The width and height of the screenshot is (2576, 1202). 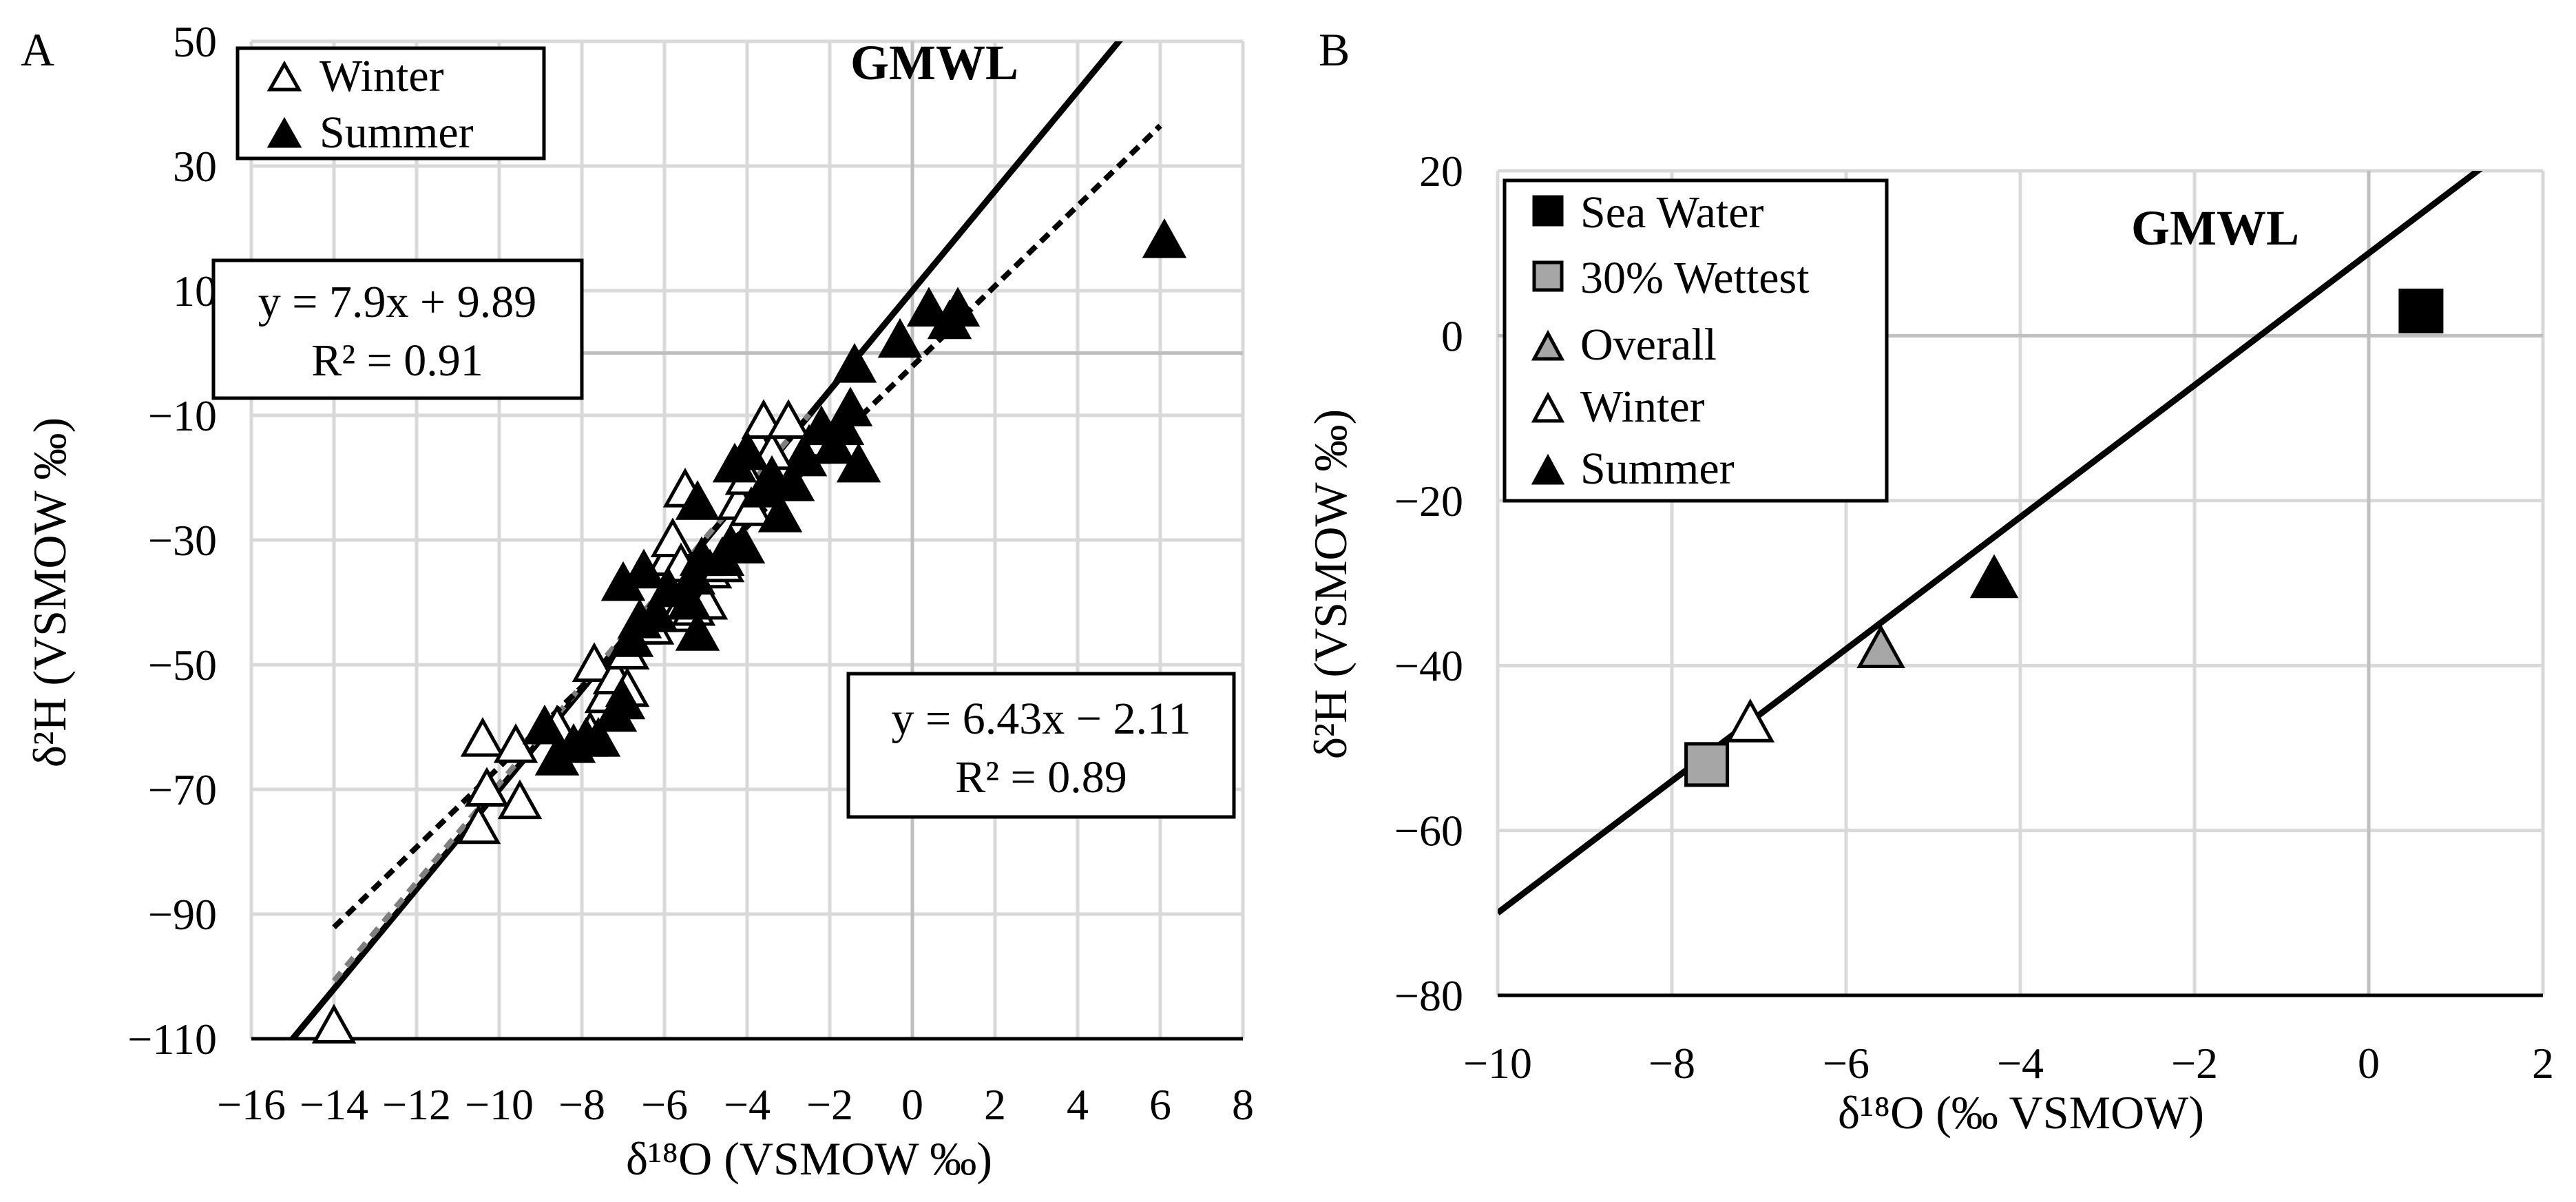 I want to click on legend-sea-water-label: Sea Water, so click(x=1672, y=212).